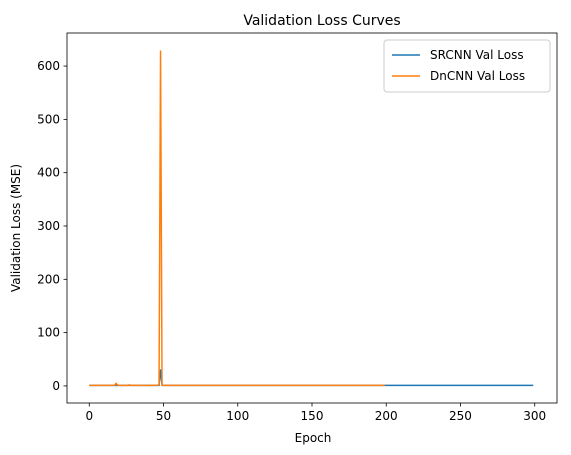 Image resolution: width=571 pixels, height=455 pixels. Describe the element at coordinates (321, 21) in the screenshot. I see `chart-title: Validation Loss Curves` at that location.